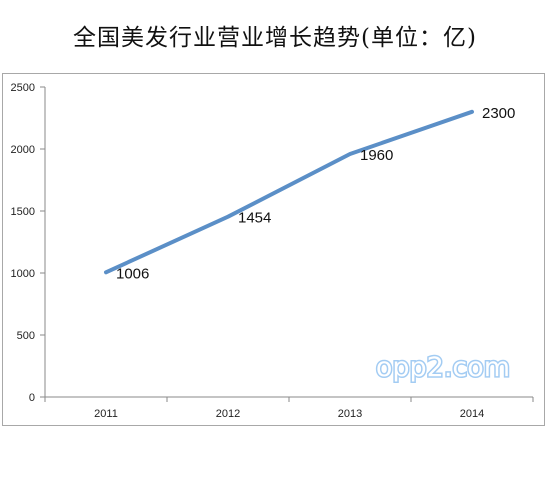  What do you see at coordinates (28, 243) in the screenshot?
I see `y-axis-ticks: 0 500 1000 1500 2000 2500` at bounding box center [28, 243].